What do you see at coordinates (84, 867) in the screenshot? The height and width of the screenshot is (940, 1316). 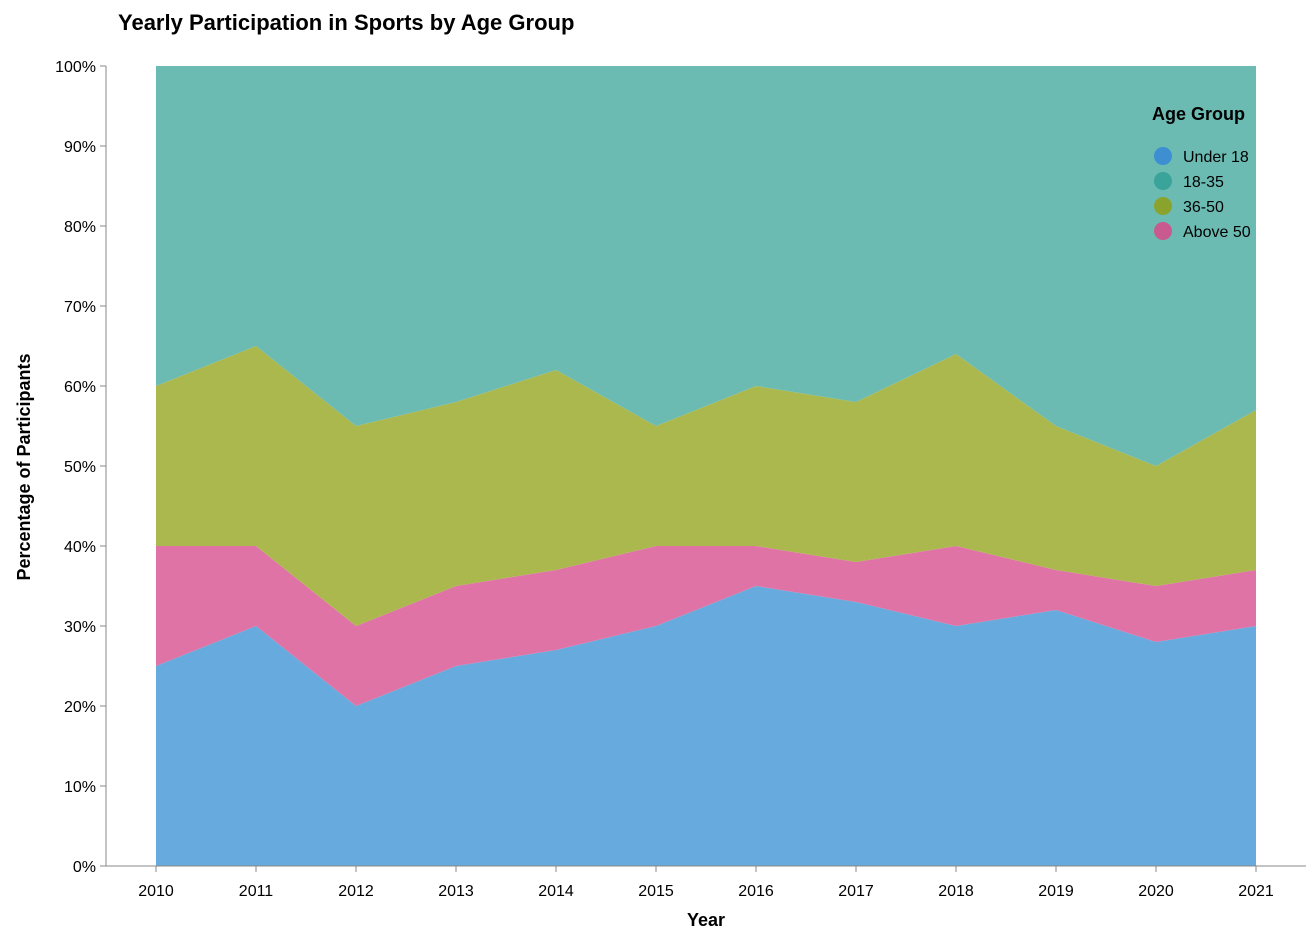 I see `y-tick-label: 0%` at bounding box center [84, 867].